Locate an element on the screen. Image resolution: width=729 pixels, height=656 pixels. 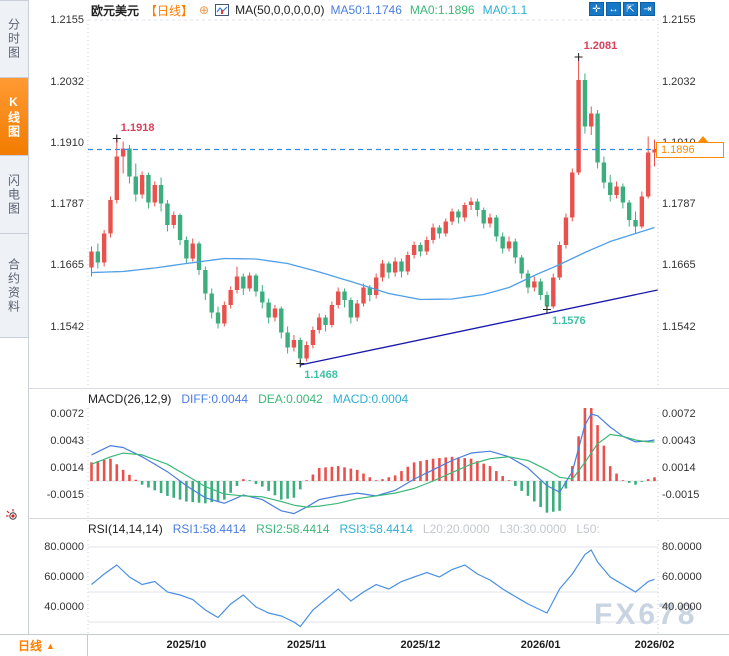
ma-formula: MA(50,0,0,0,0,0) is located at coordinates (280, 10).